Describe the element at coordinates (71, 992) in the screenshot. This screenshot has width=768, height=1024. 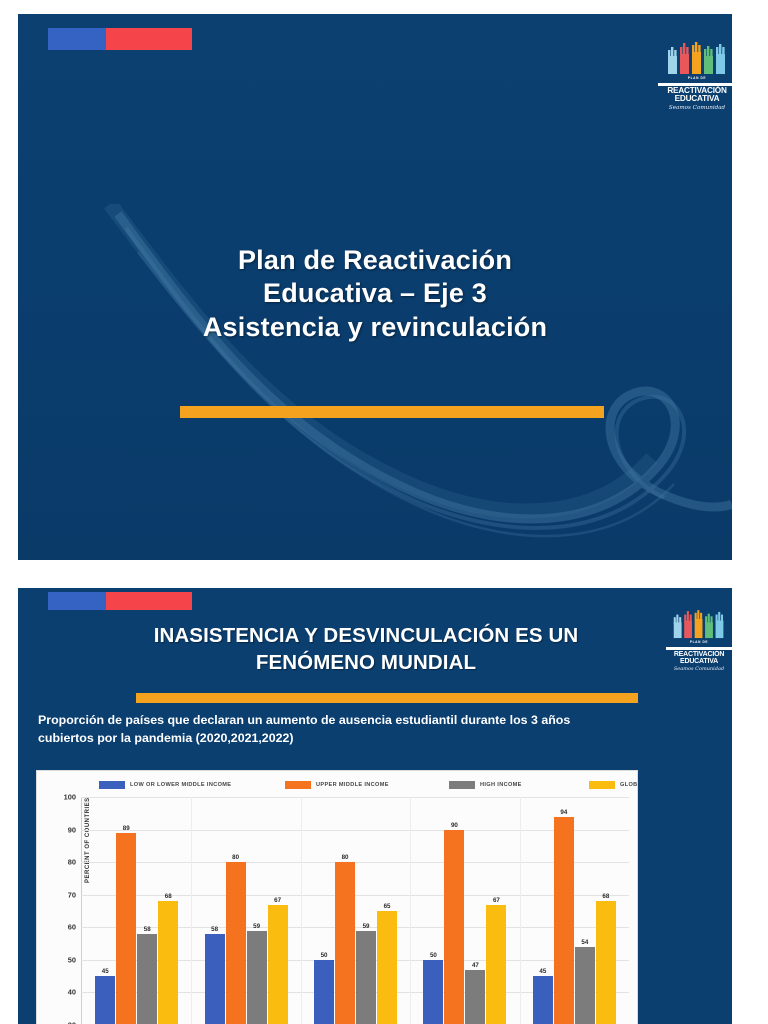
I see `y-axis-tick-label: 40` at that location.